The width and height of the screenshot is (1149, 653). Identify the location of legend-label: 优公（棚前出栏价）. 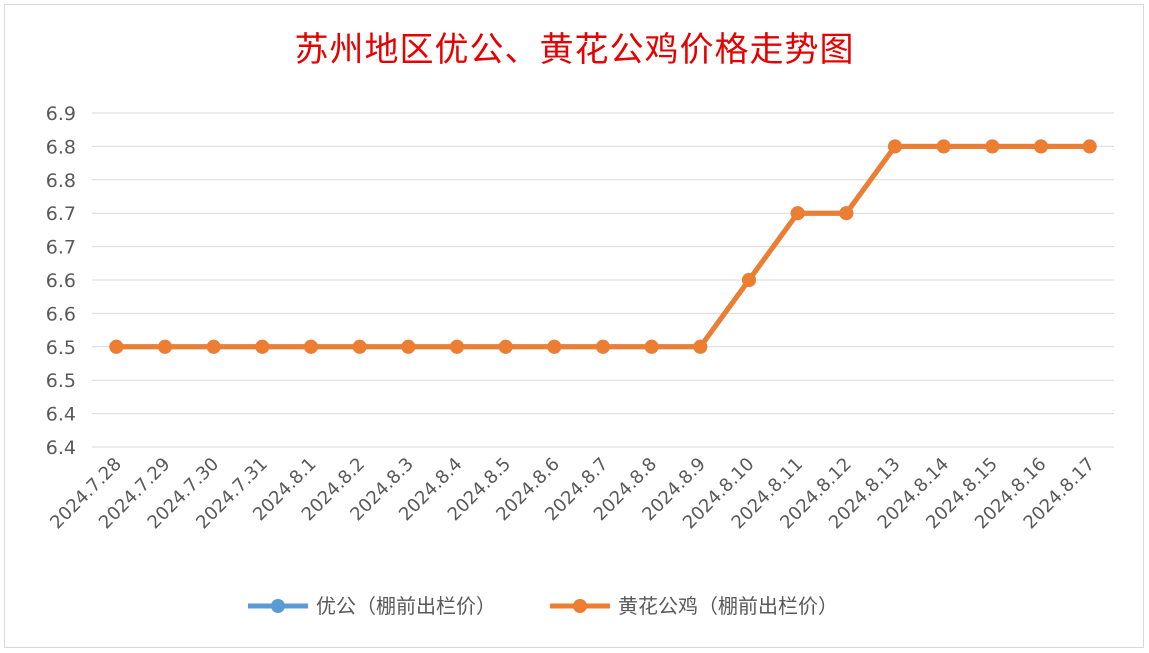
(406, 606).